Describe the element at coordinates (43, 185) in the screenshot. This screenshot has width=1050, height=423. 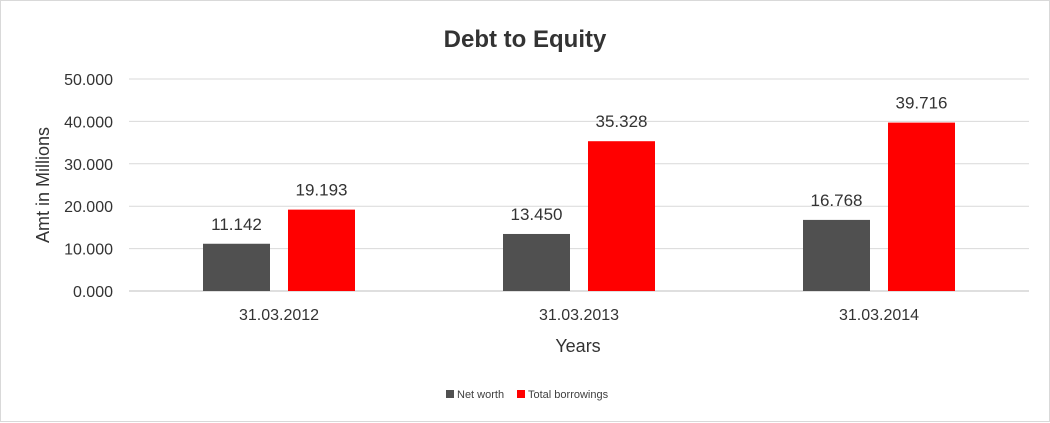
I see `y-axis-title: Amt in Millions` at that location.